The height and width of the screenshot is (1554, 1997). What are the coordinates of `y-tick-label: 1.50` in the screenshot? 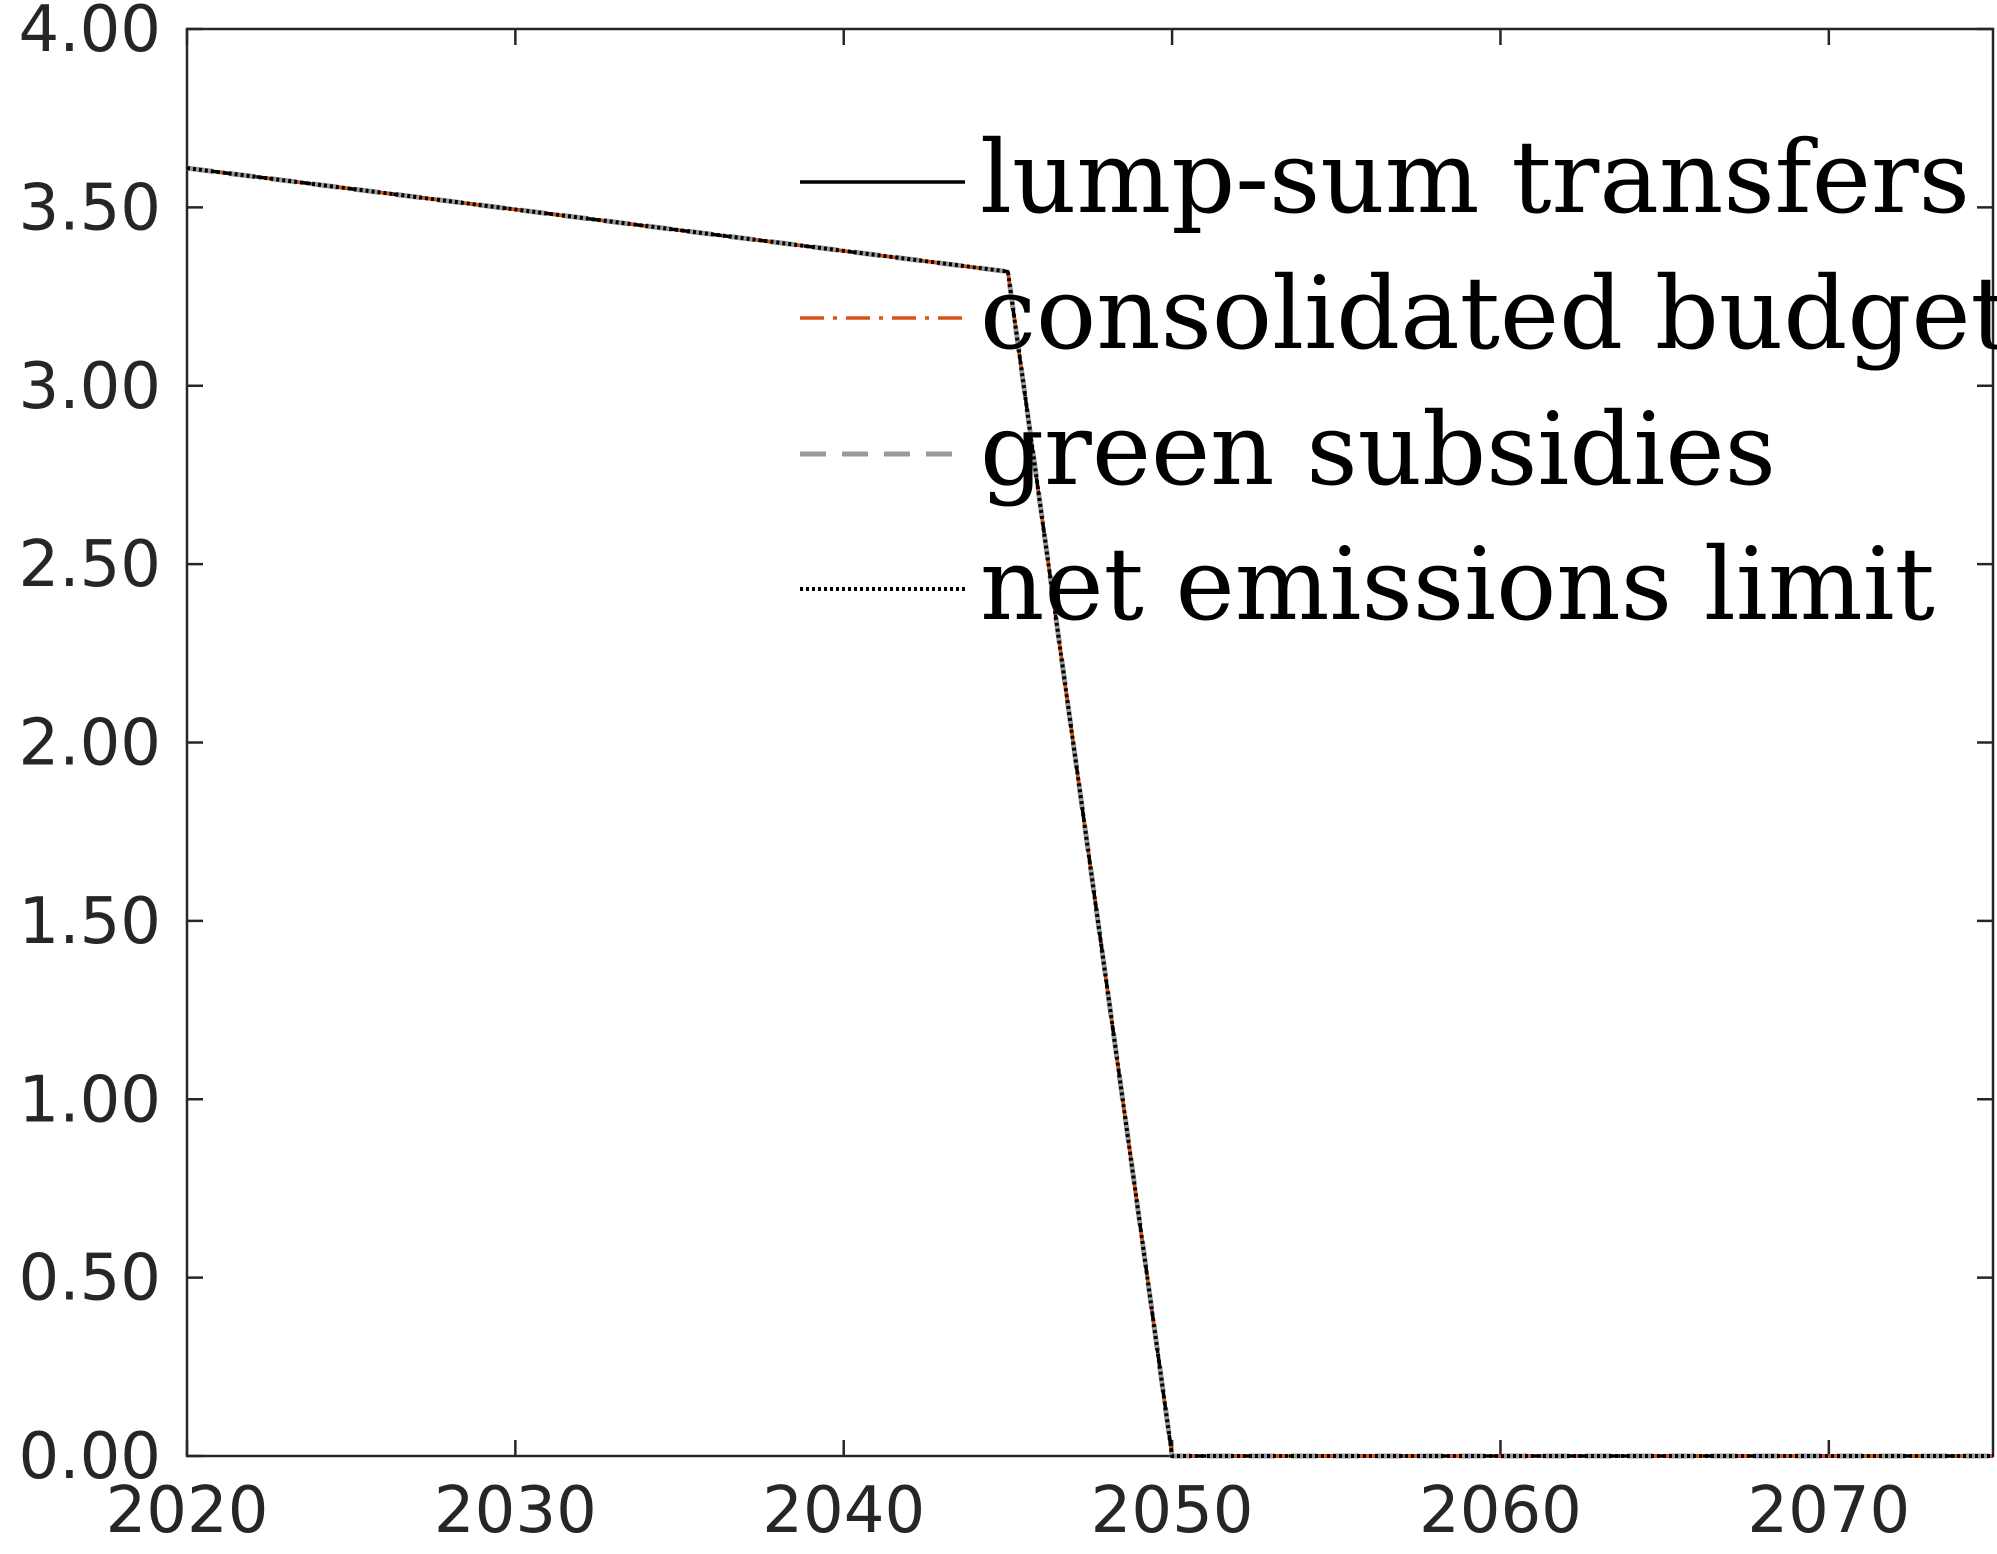 It's located at (90, 922).